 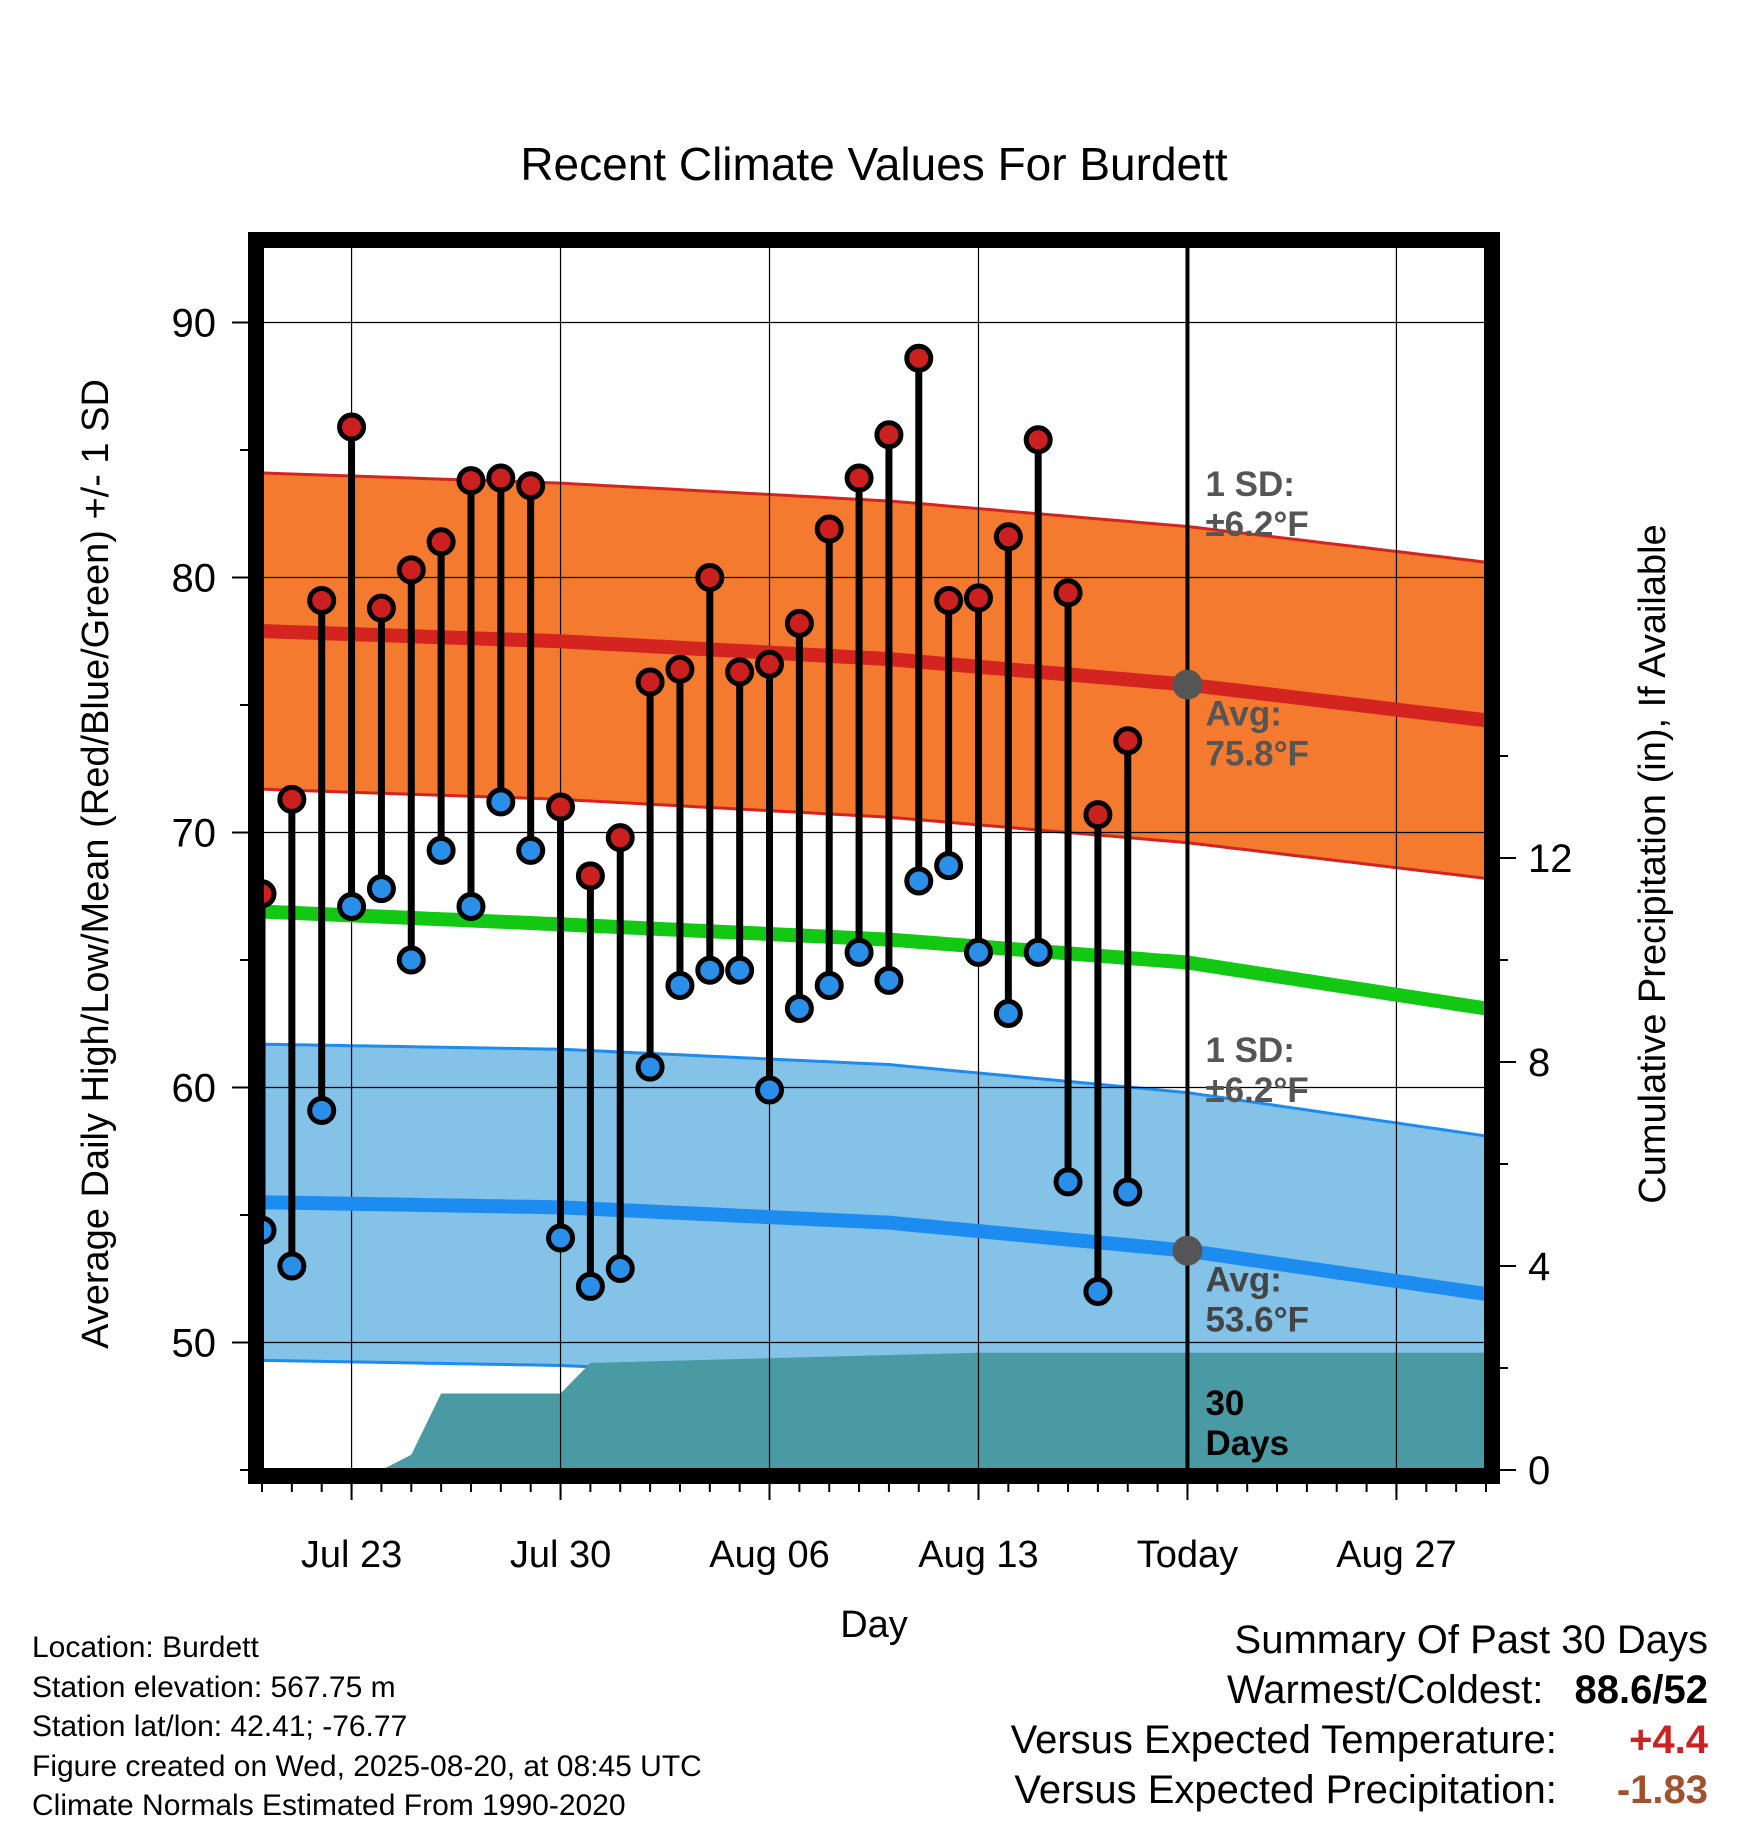 I want to click on summary-precip-row: Versus Expected Precipitation: -1.83, so click(x=1359, y=1790).